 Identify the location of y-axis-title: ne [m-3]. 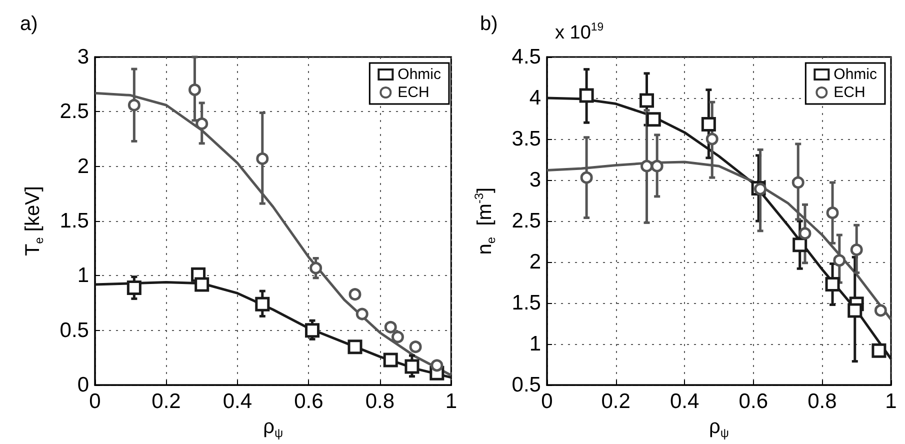
(485, 221).